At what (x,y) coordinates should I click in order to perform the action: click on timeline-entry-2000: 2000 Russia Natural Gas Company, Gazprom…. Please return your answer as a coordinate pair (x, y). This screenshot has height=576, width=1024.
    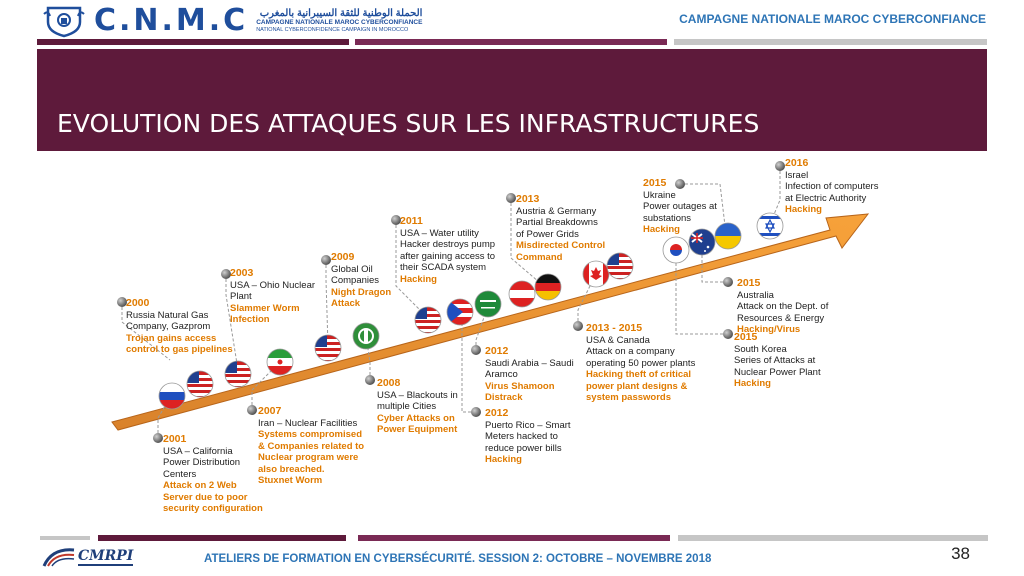
    Looking at the image, I should click on (179, 326).